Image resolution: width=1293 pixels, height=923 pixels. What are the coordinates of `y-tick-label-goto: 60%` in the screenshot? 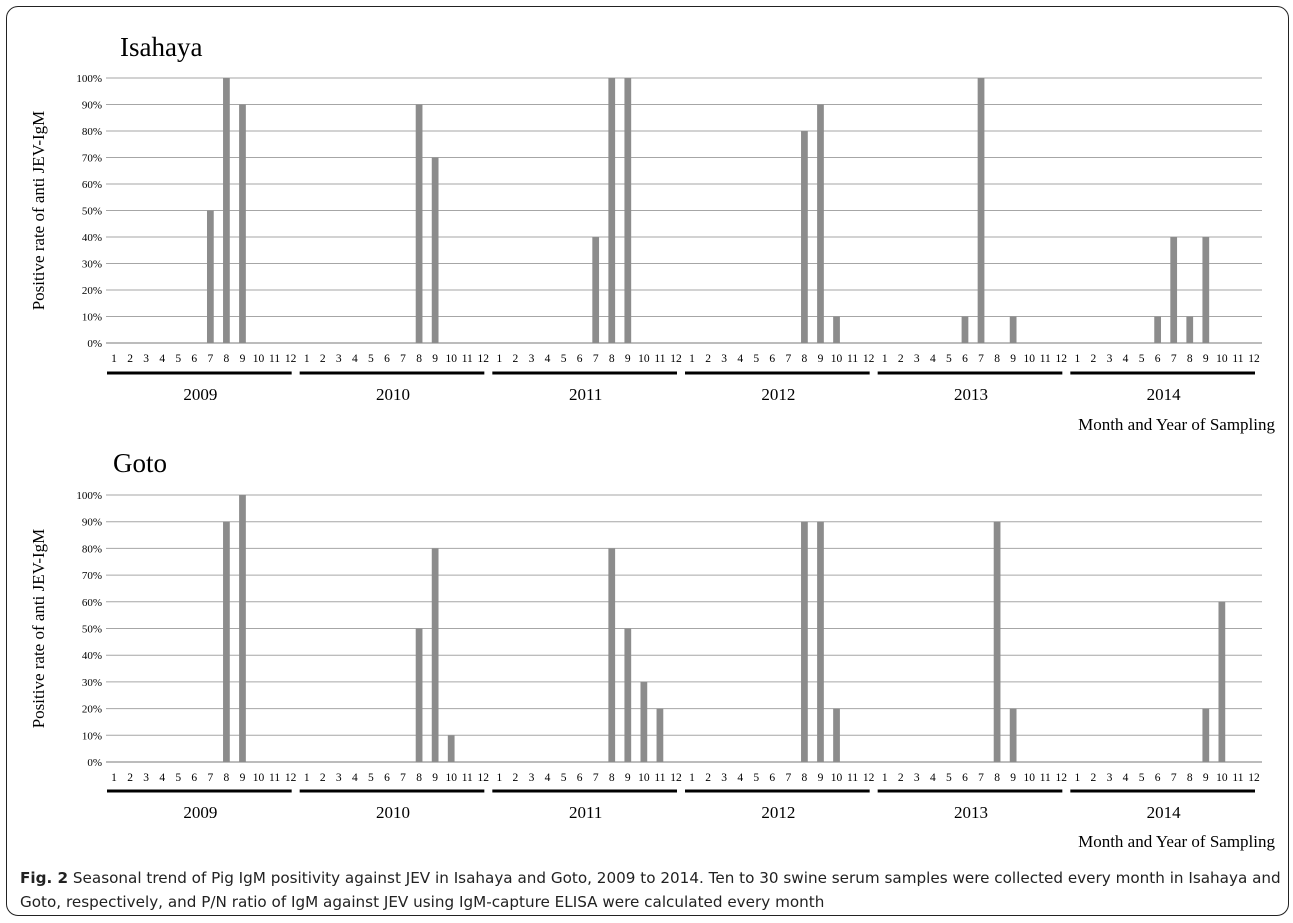 It's located at (92, 603).